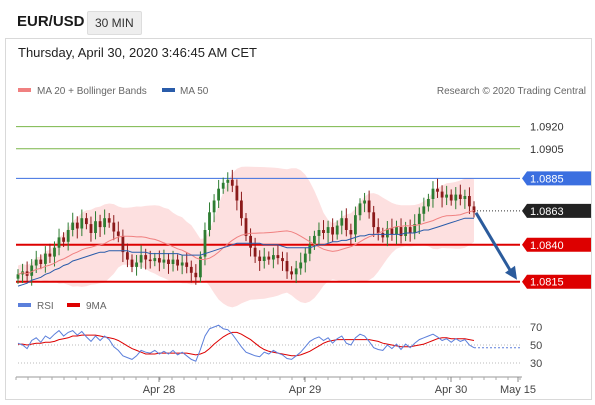  What do you see at coordinates (547, 150) in the screenshot?
I see `level-label-1.0905: 1.0905` at bounding box center [547, 150].